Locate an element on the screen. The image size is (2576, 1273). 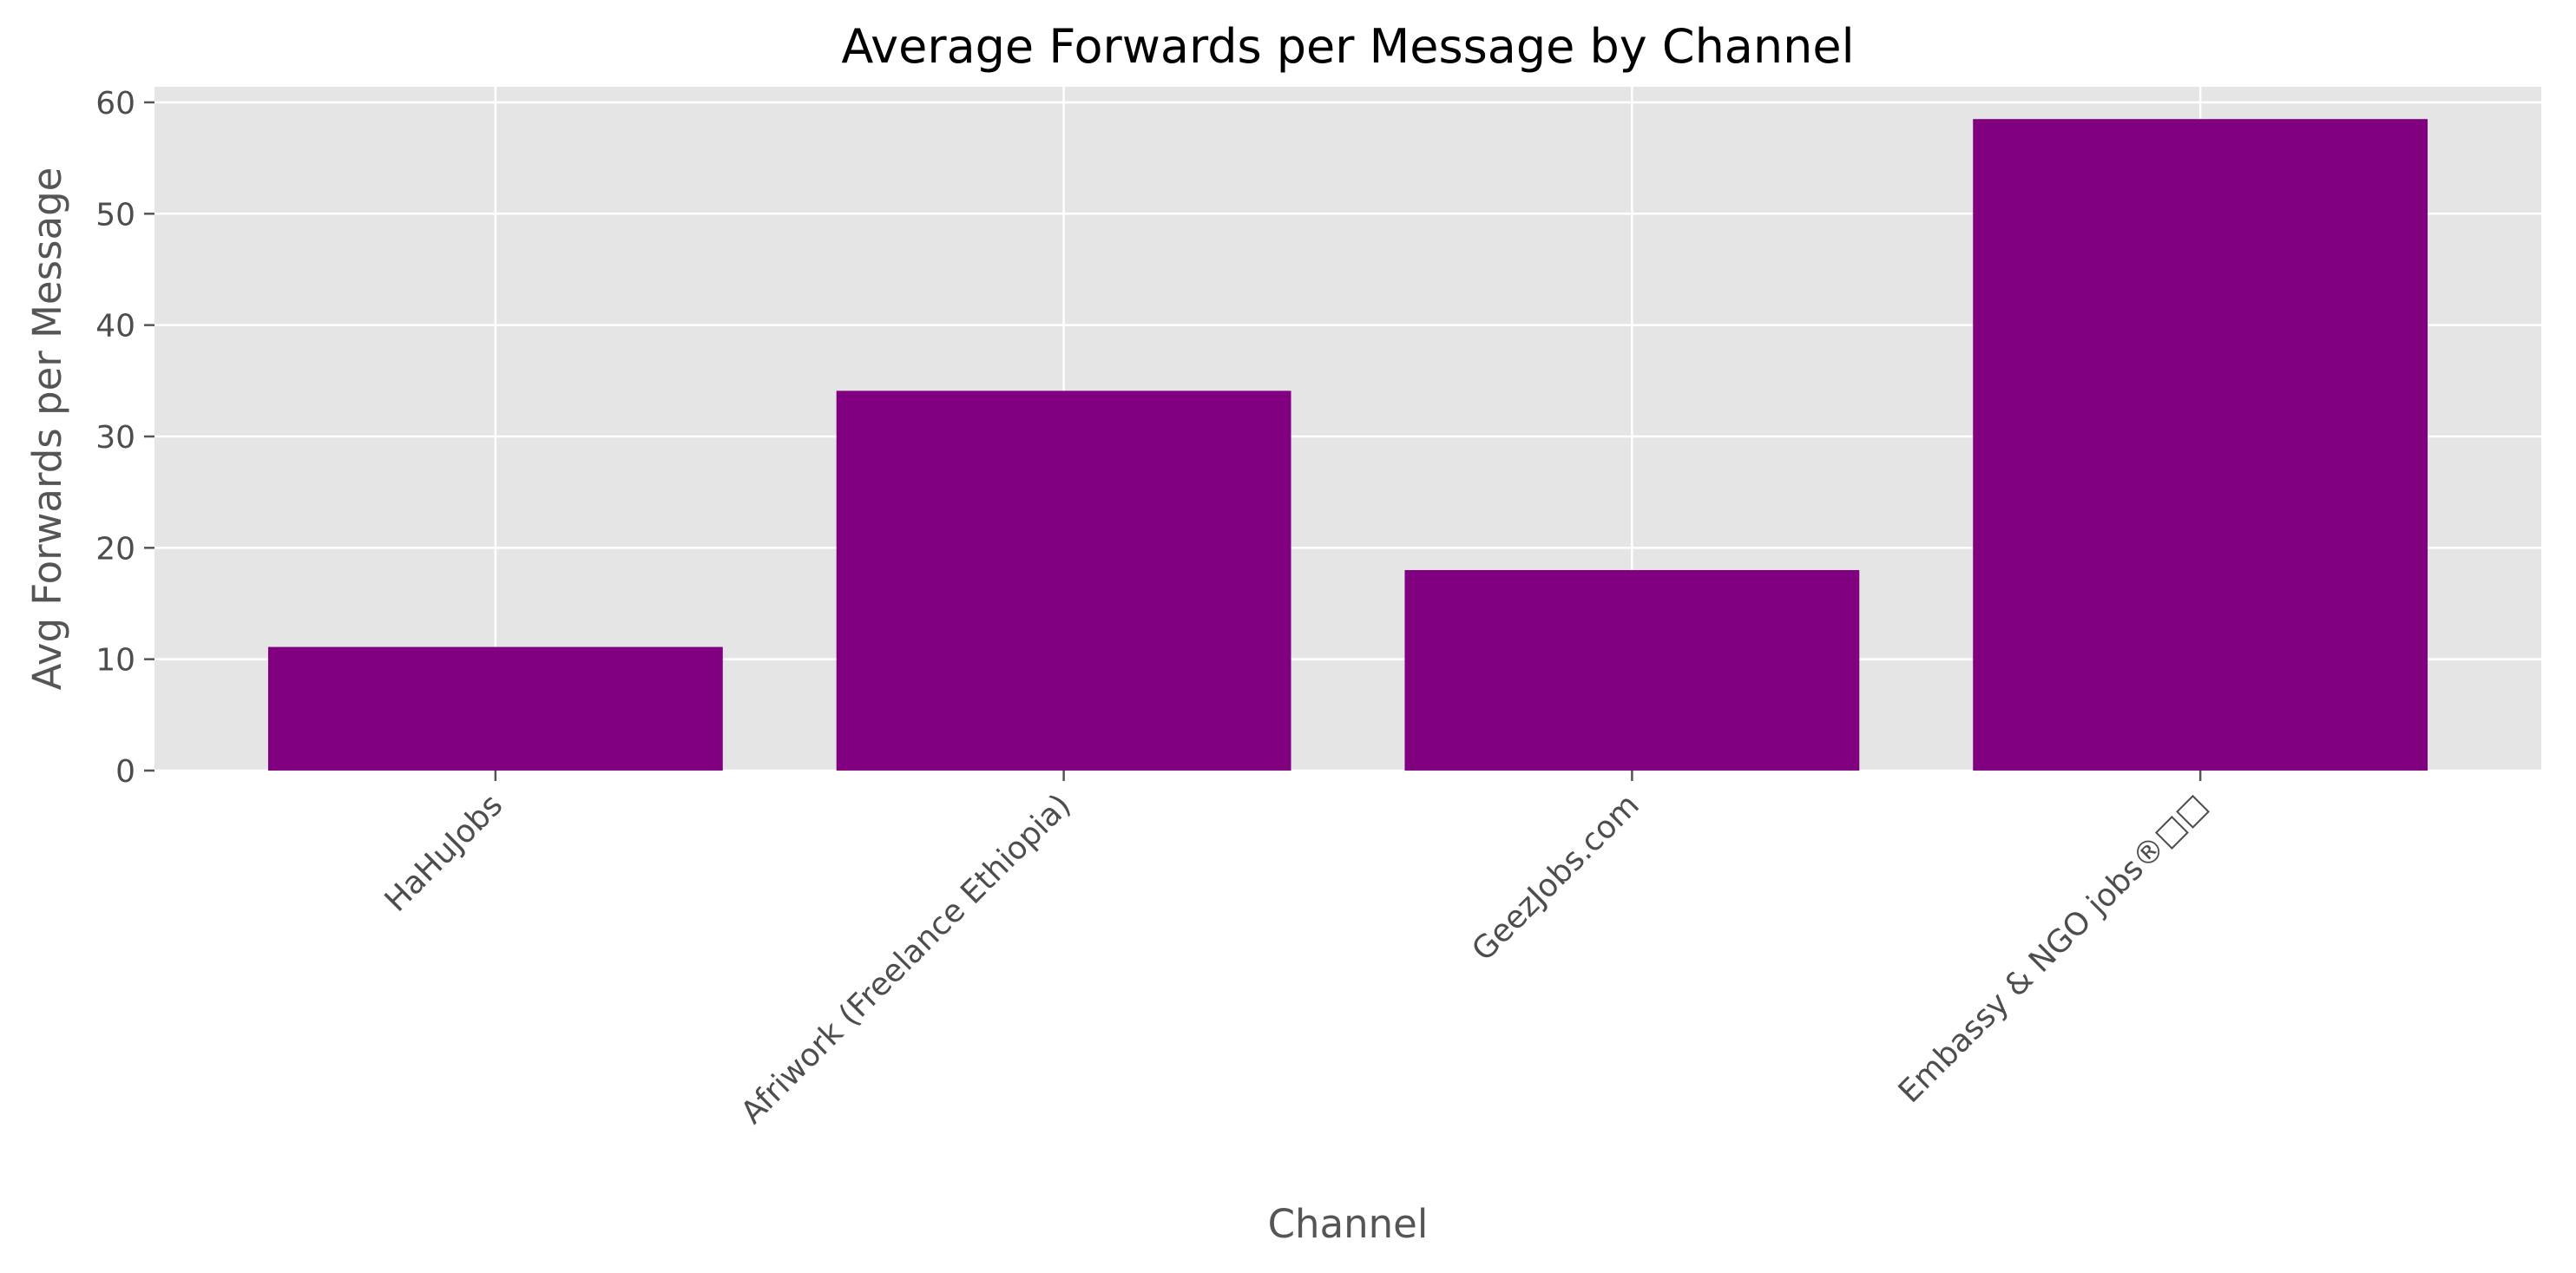
y-tick-label: 40 is located at coordinates (115, 326).